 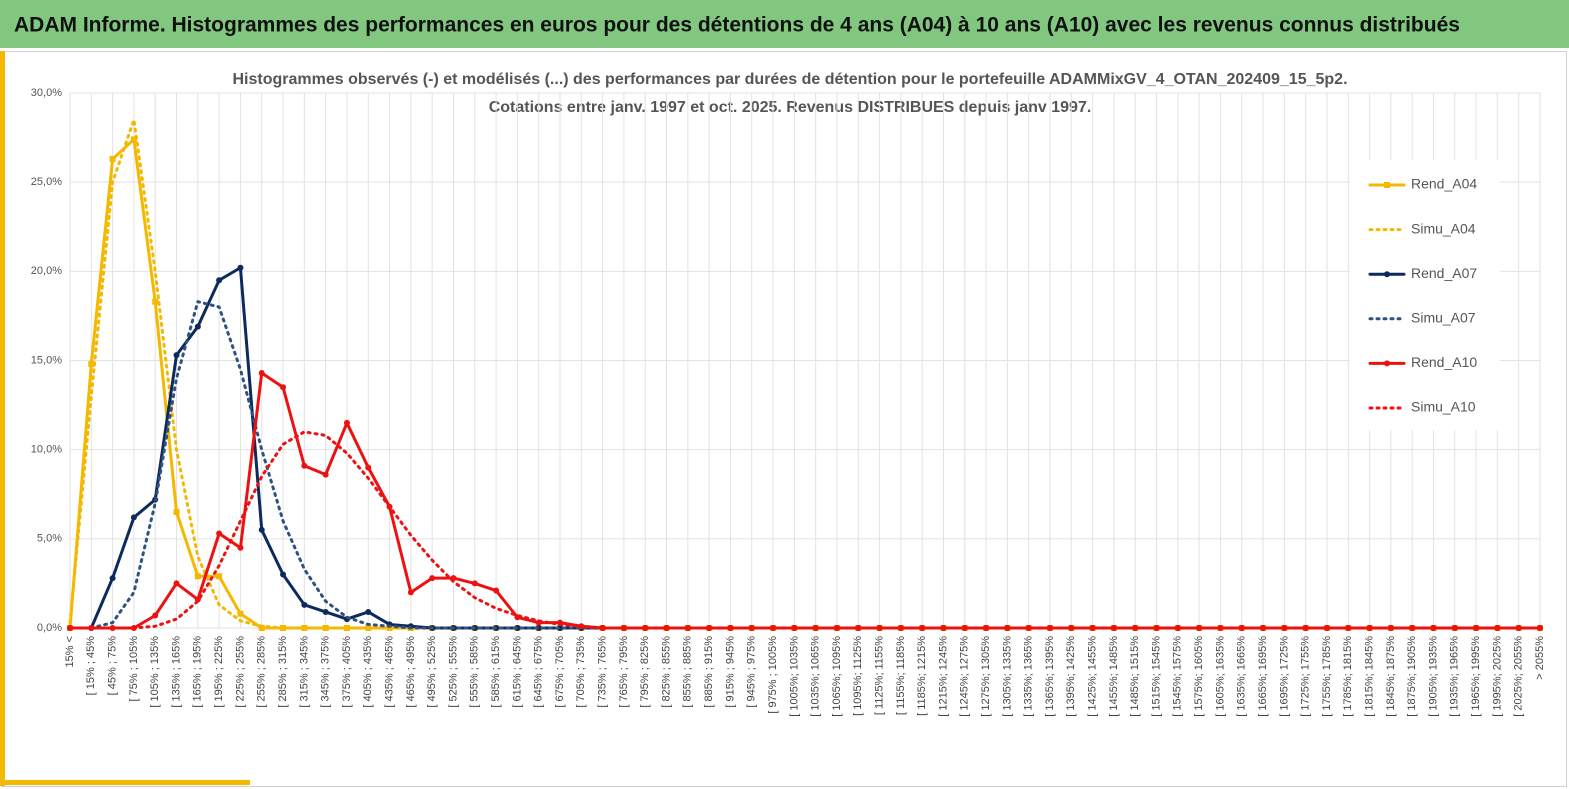 I want to click on x-tick-label: [ 195% ; 225%, so click(x=219, y=672).